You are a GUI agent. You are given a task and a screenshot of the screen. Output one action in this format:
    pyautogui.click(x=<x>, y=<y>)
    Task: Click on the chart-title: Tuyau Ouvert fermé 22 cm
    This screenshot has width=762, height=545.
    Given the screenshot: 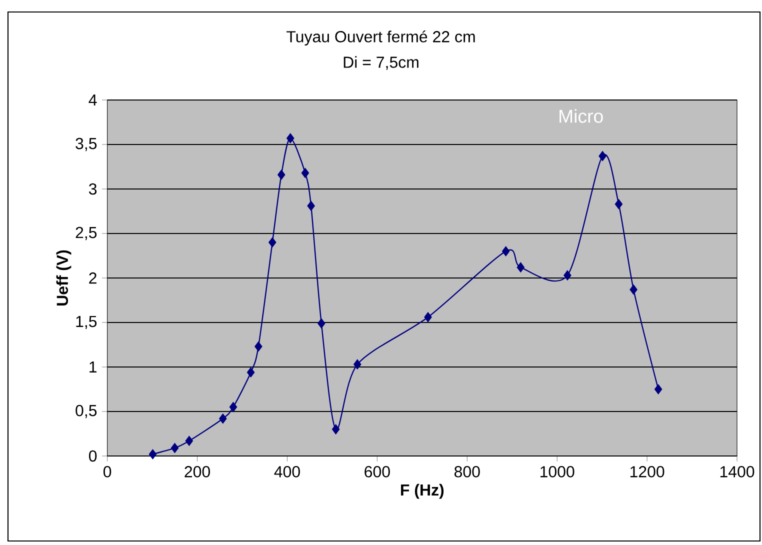 What is the action you would take?
    pyautogui.click(x=380, y=38)
    